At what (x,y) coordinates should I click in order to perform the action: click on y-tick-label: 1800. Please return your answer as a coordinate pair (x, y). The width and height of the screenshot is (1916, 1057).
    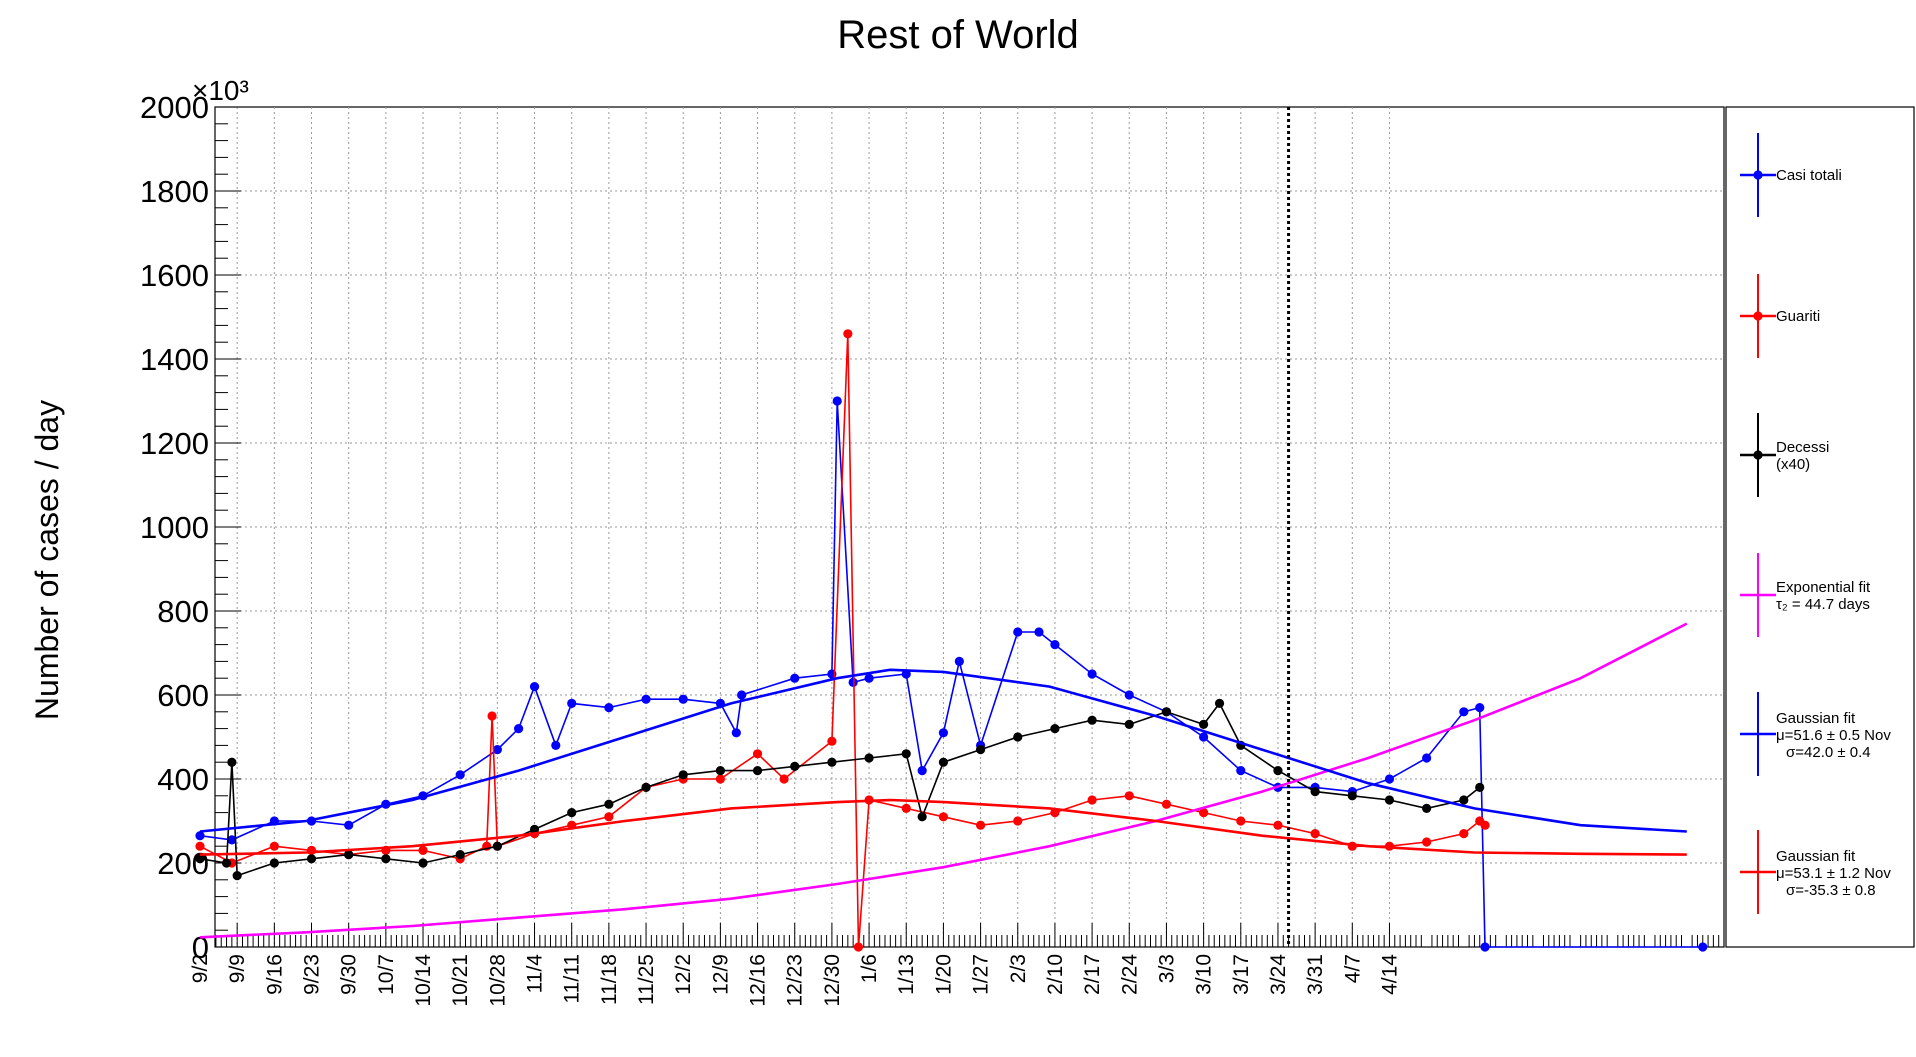
    Looking at the image, I should click on (174, 191).